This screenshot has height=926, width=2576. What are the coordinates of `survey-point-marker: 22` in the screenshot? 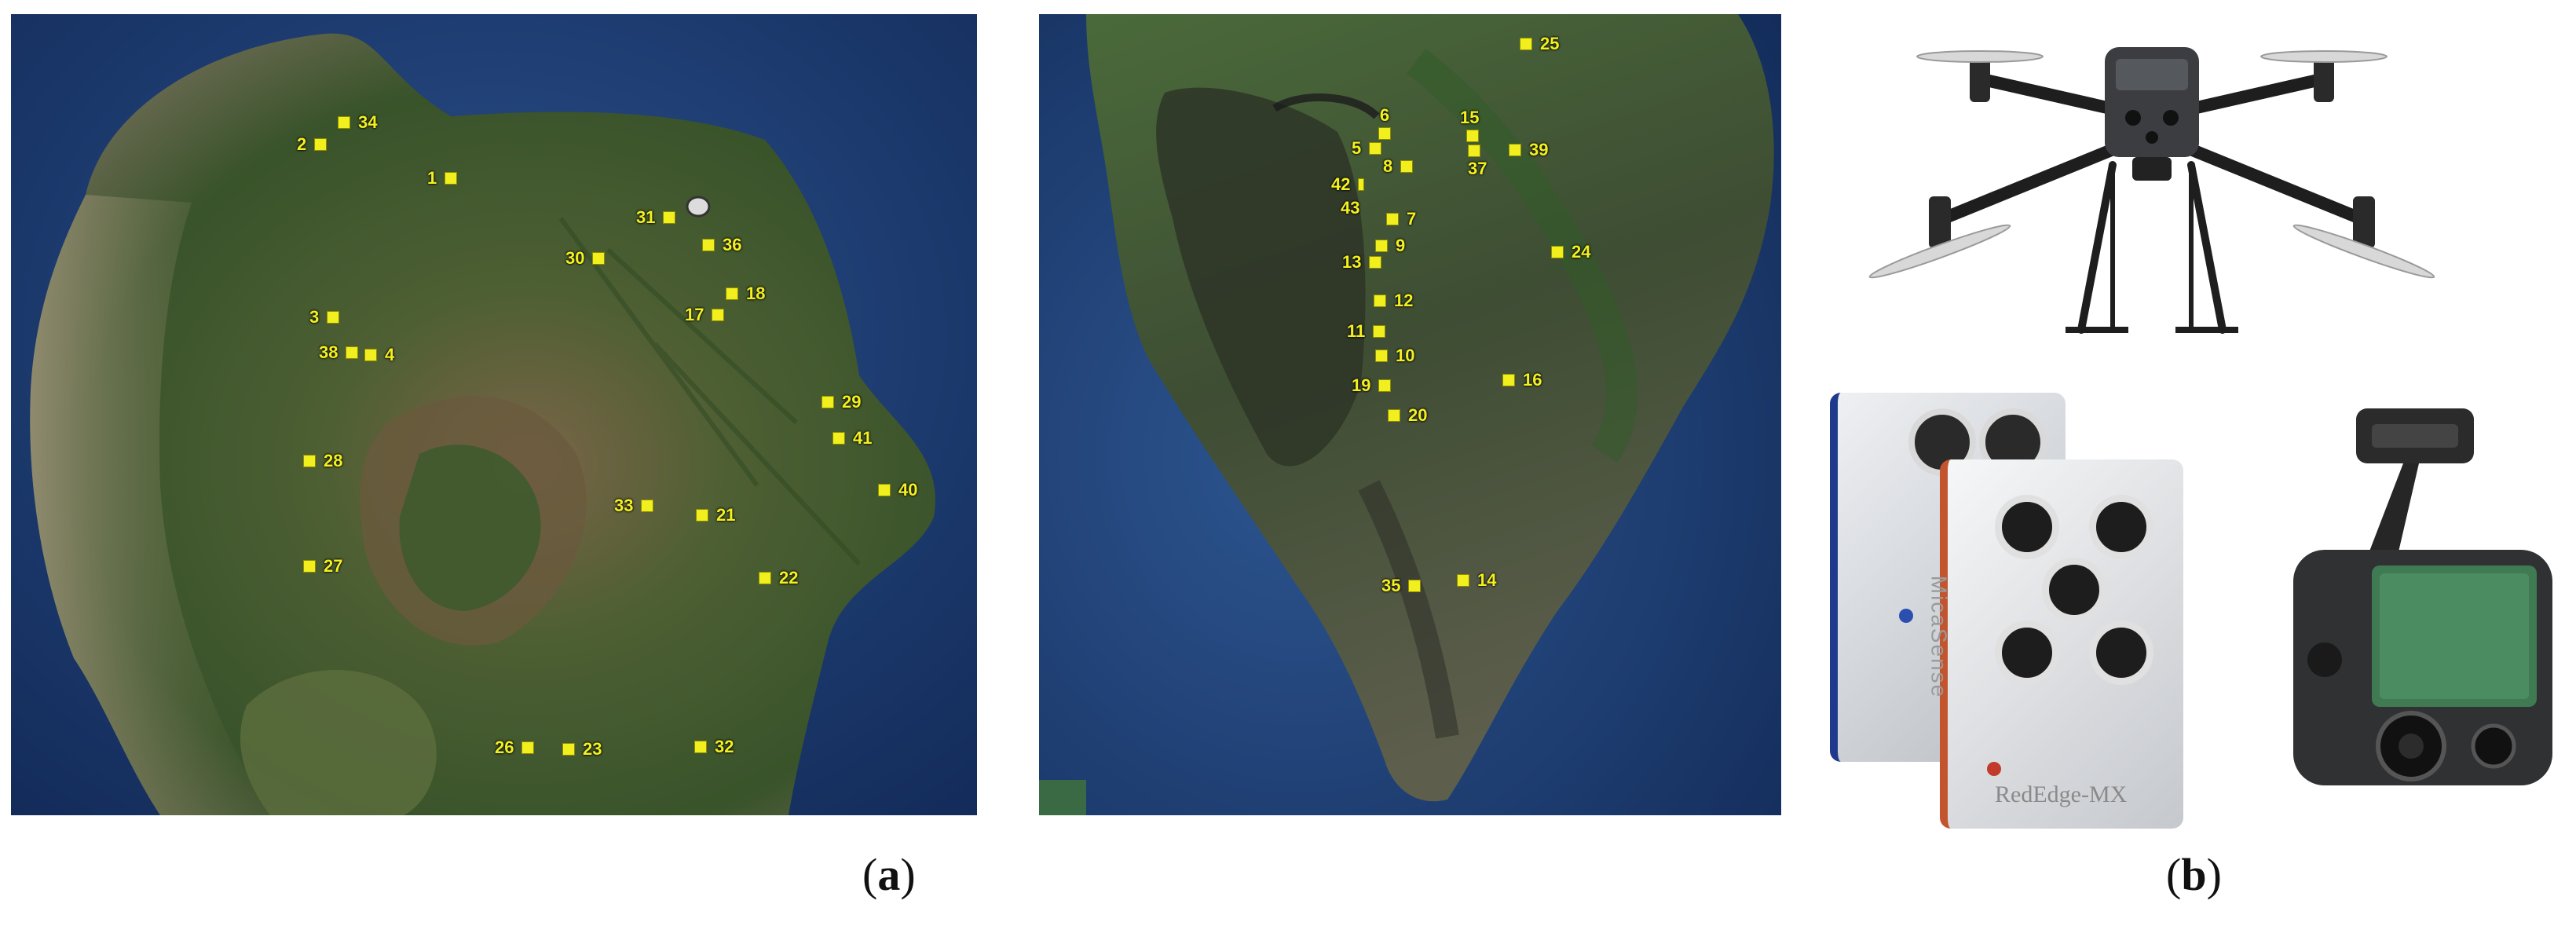 It's located at (778, 578).